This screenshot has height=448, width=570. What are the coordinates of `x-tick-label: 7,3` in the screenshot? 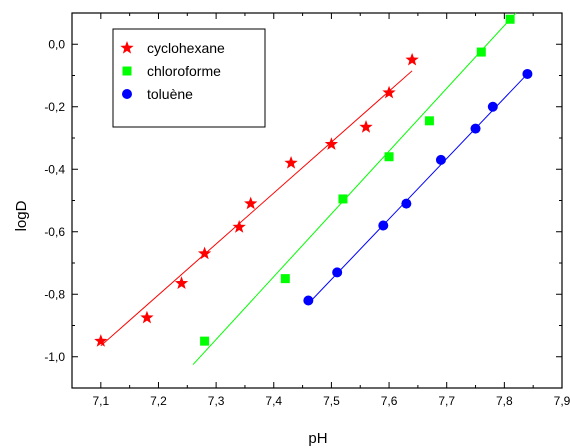 It's located at (216, 401).